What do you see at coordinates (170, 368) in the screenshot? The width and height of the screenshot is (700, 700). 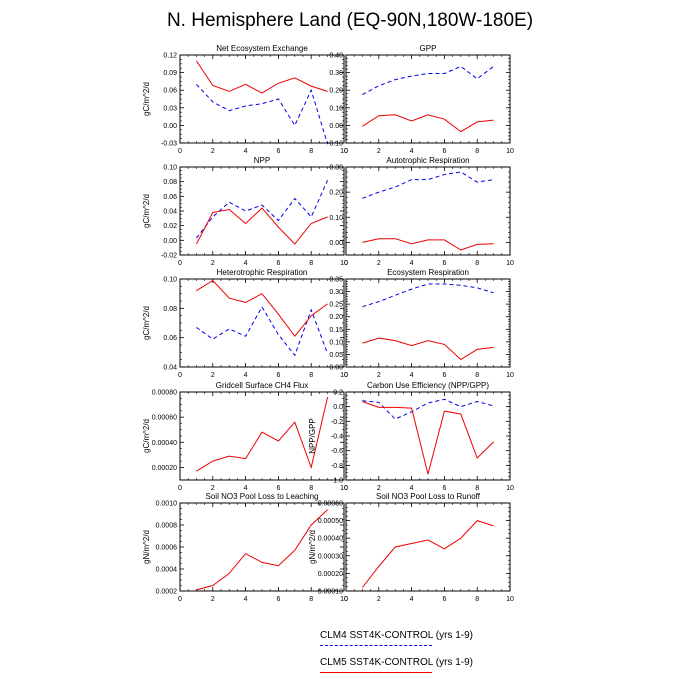 I see `y-tick-label: 0.04` at bounding box center [170, 368].